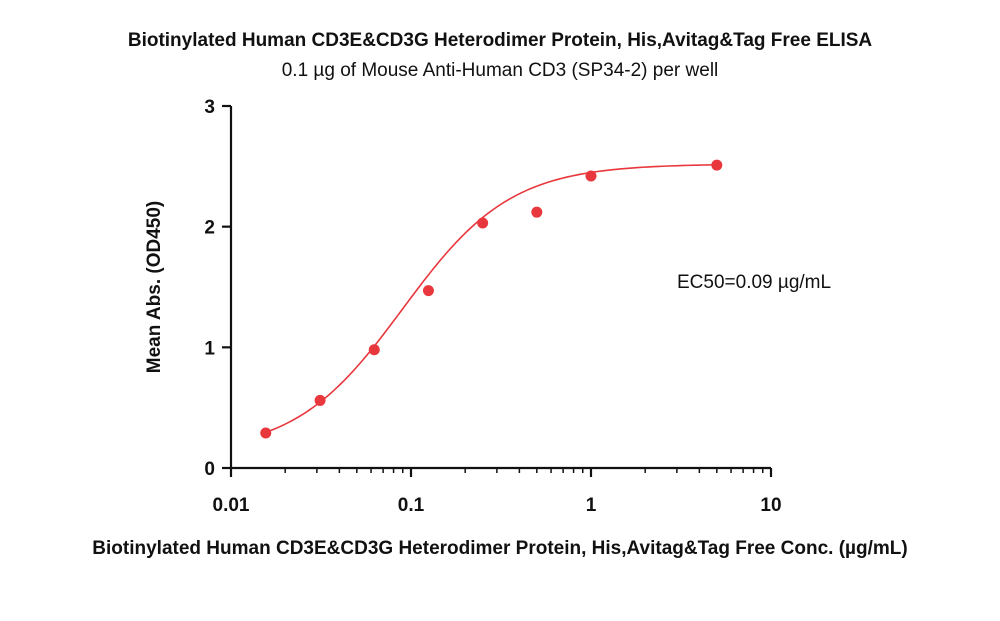  I want to click on ec50-annotation: EC50=0.09 µg/mL, so click(754, 282).